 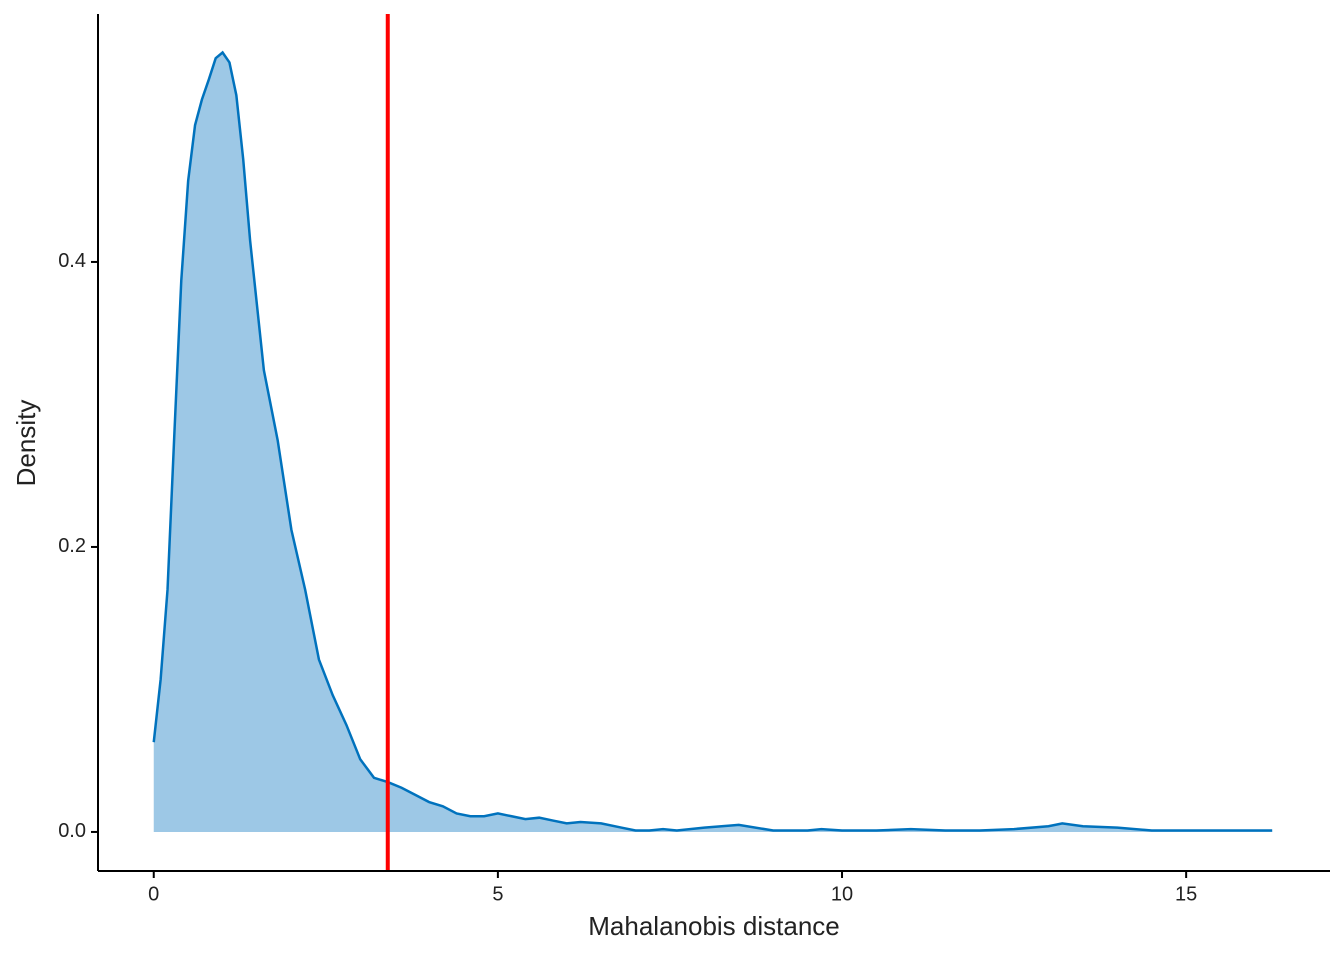 I want to click on y-tick-label: 0.0, so click(x=72, y=831).